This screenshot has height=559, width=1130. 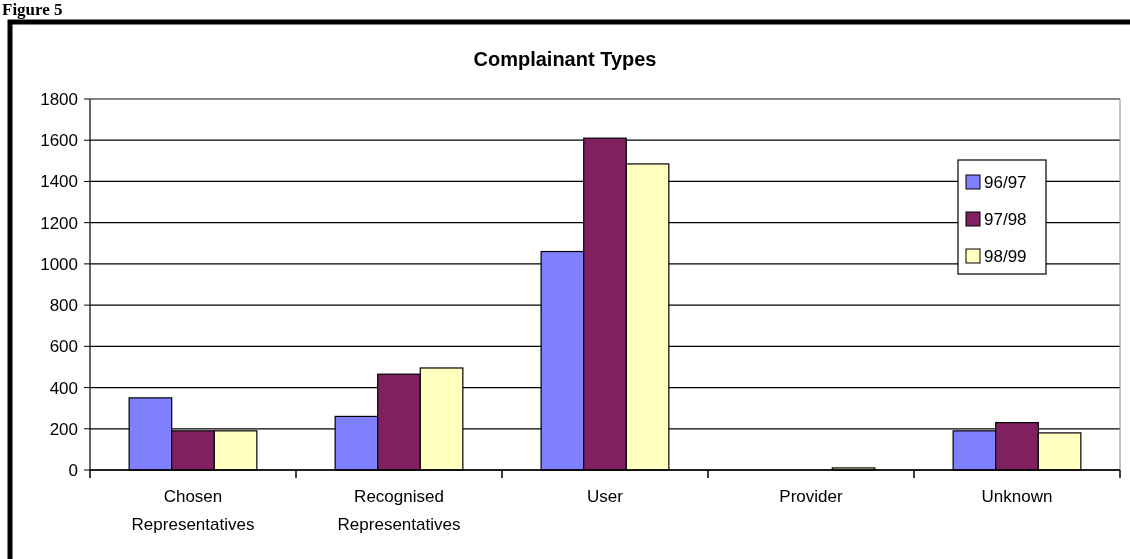 I want to click on y-tick-label: 200, so click(x=63, y=429).